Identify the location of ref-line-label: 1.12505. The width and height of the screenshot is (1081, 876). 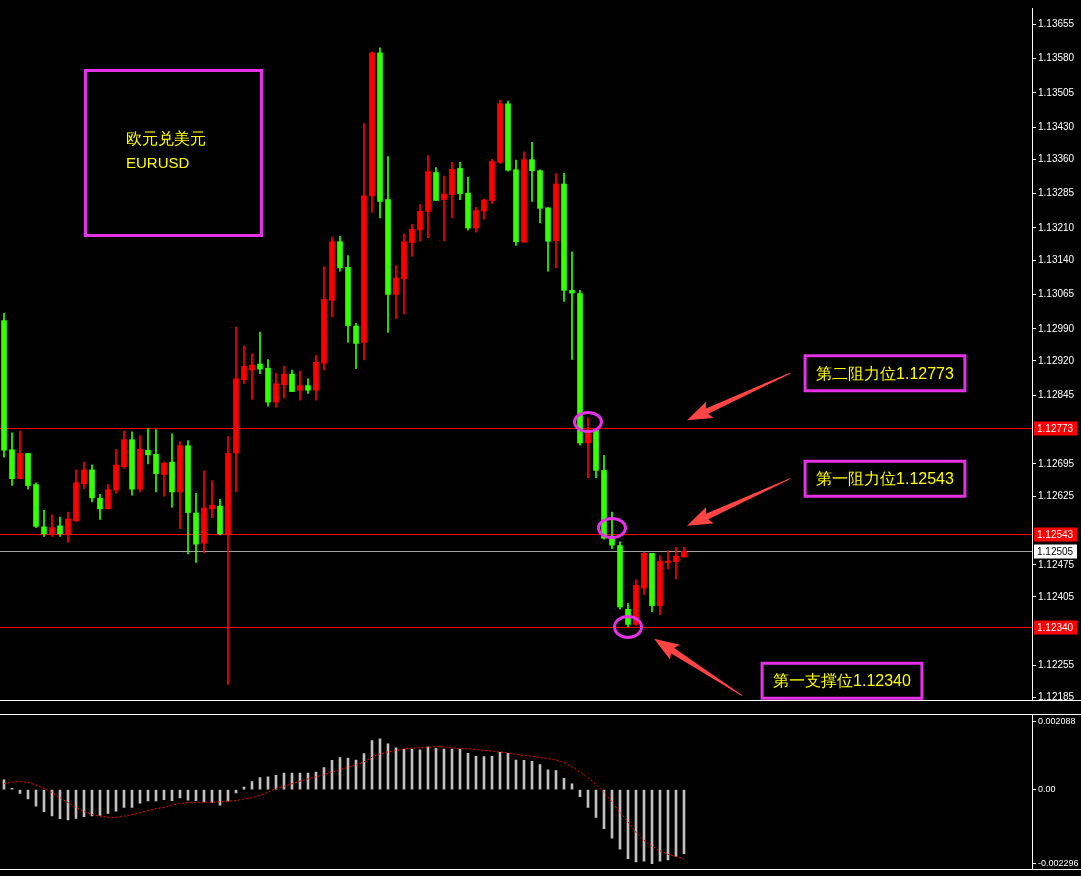
(1055, 551).